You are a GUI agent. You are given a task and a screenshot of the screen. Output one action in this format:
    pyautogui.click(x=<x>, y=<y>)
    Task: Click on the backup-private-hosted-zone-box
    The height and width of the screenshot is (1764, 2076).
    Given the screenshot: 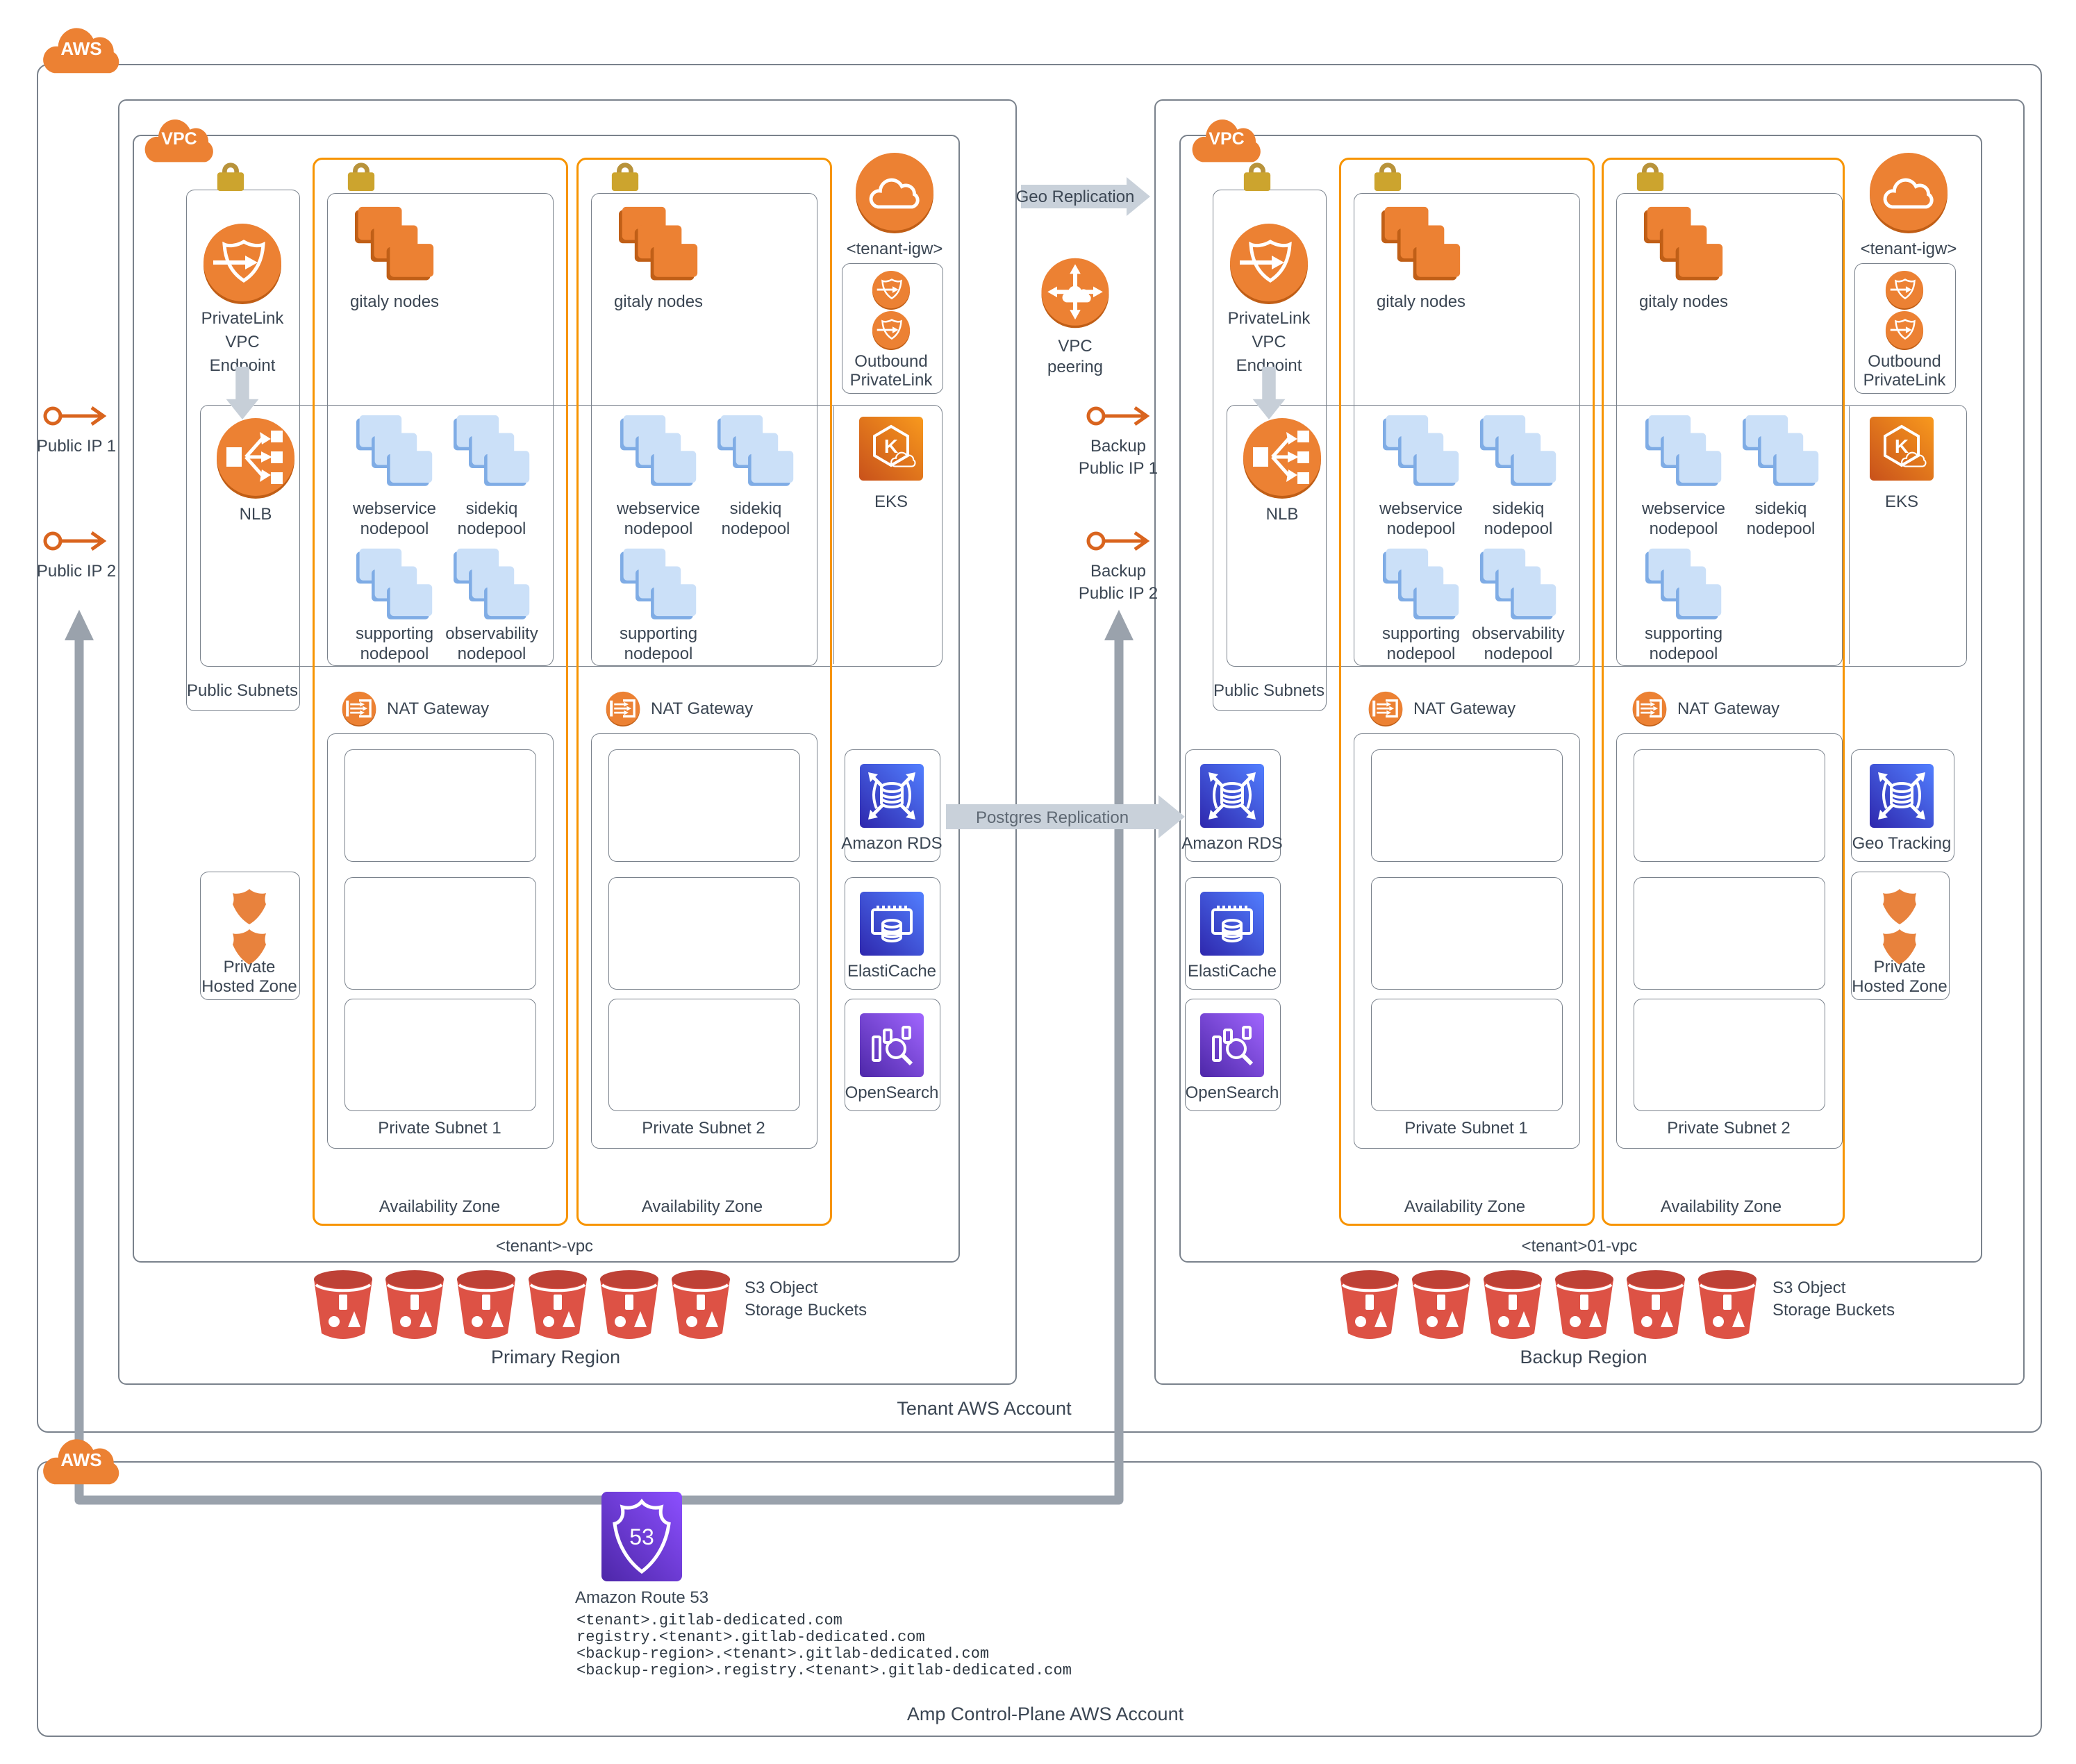 What is the action you would take?
    pyautogui.click(x=1900, y=936)
    